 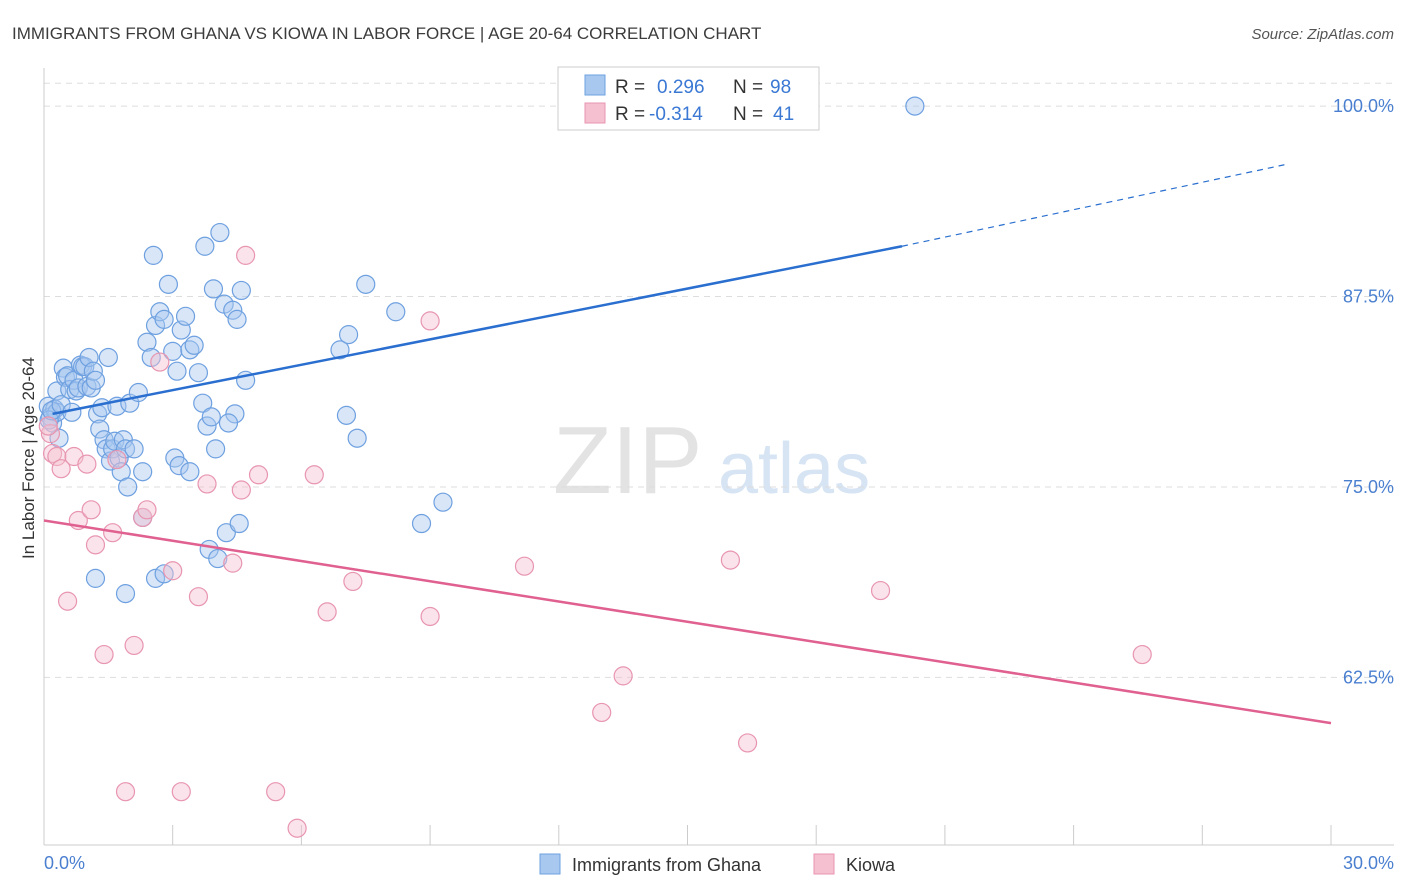 What do you see at coordinates (477, 330) in the screenshot?
I see `ghana-trend-line` at bounding box center [477, 330].